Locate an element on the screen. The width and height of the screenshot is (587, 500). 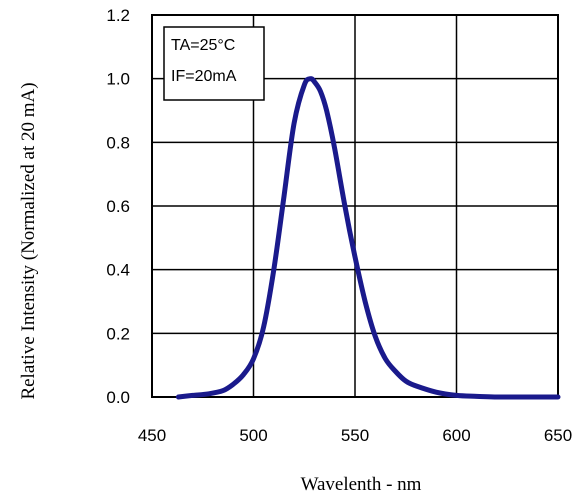
x-tick-label: 650 is located at coordinates (558, 435).